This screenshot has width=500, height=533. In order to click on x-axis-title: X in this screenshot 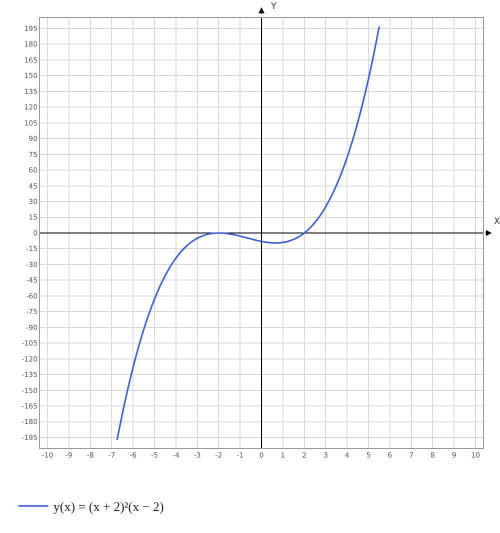, I will do `click(497, 222)`.